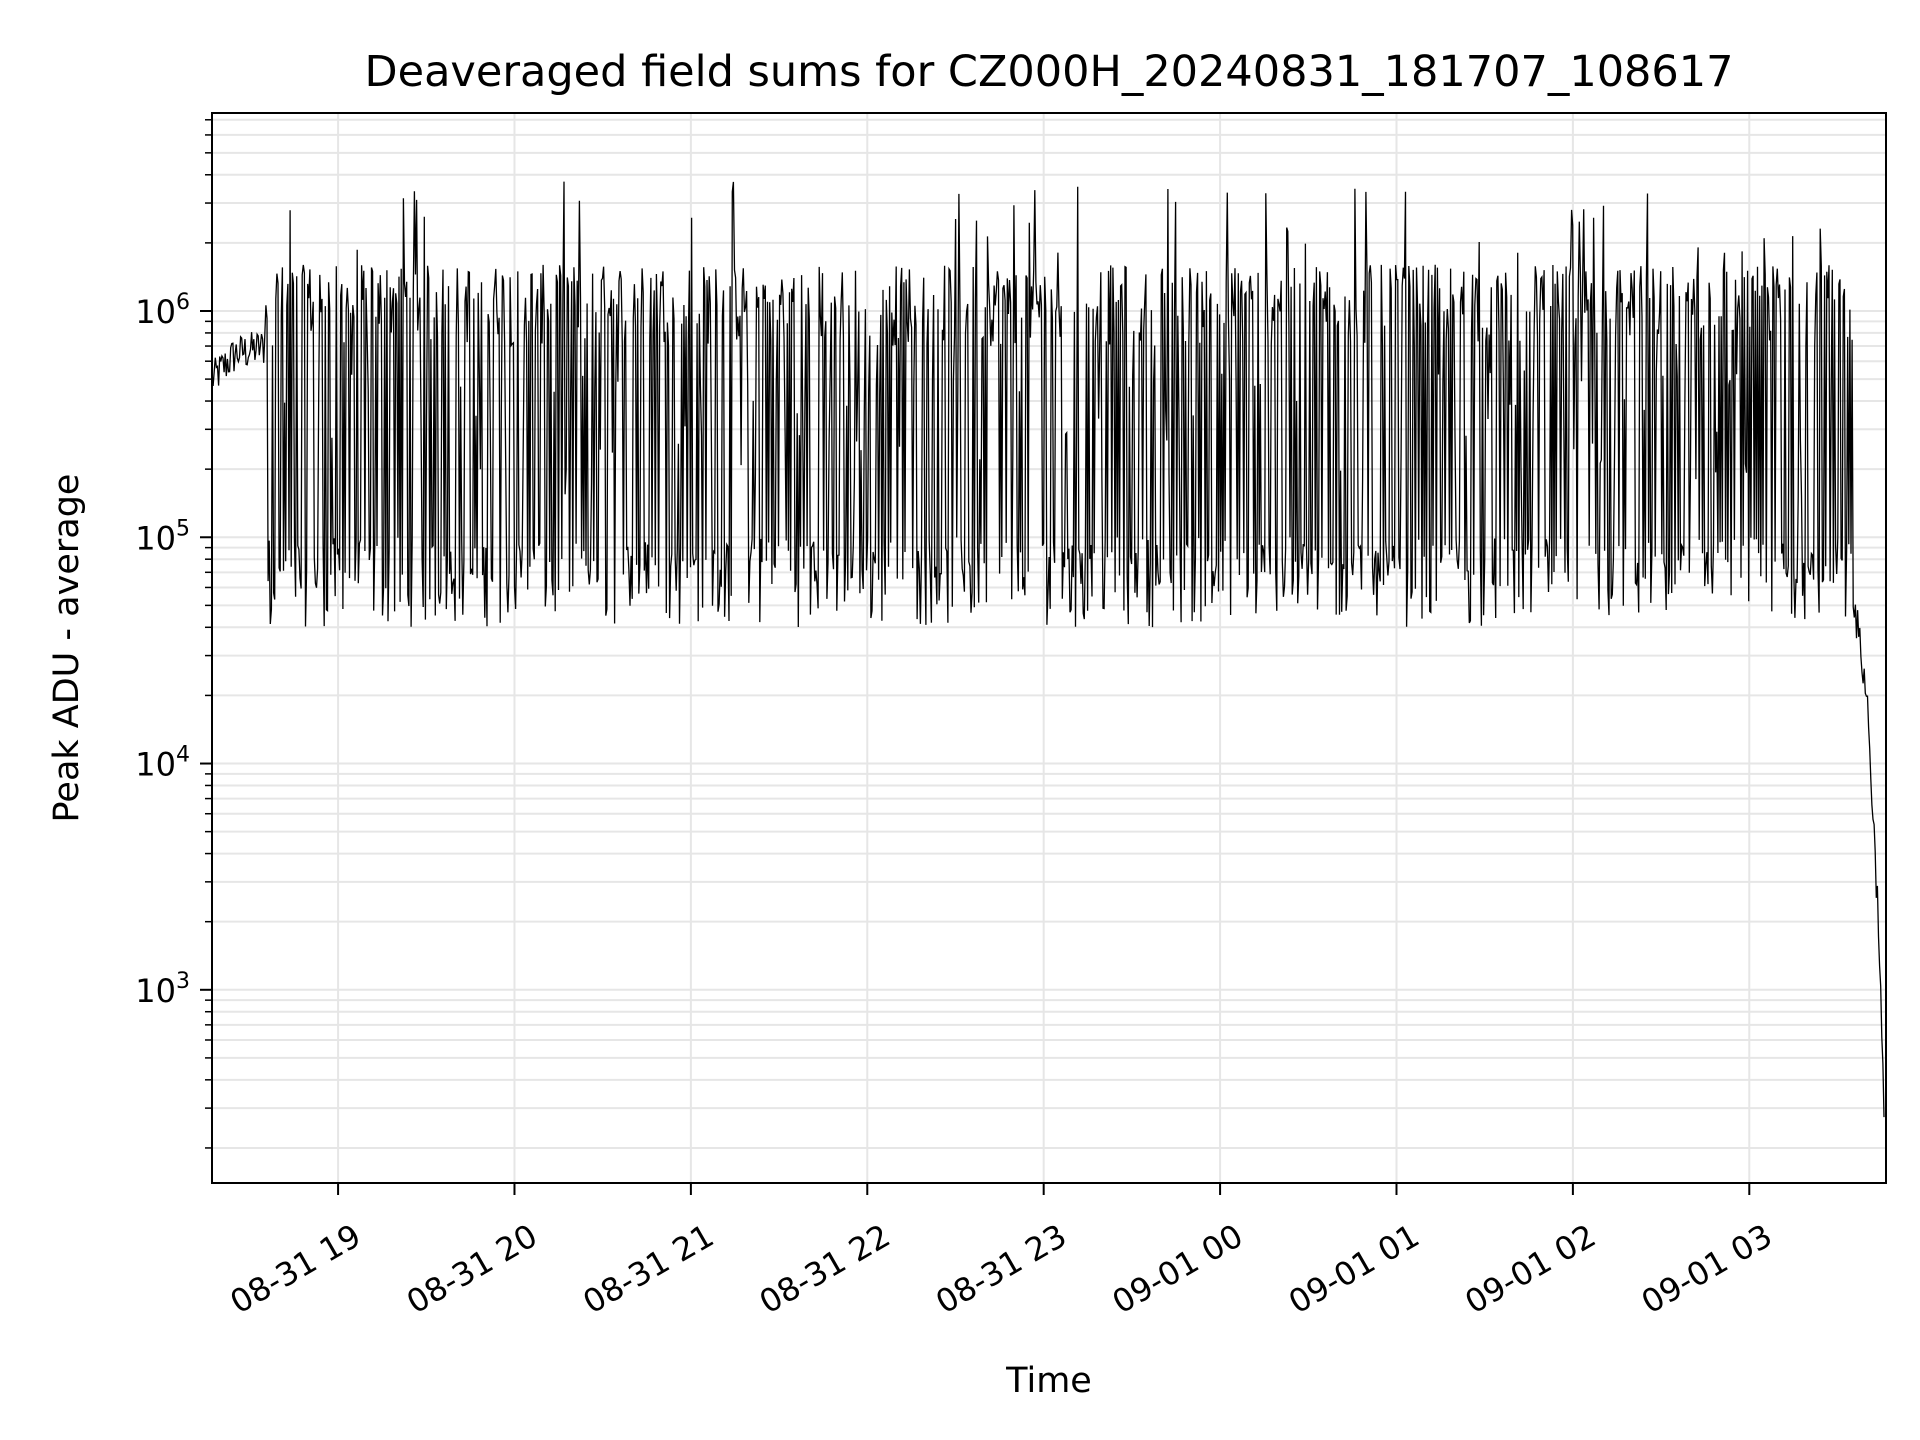 The width and height of the screenshot is (1920, 1440). Describe the element at coordinates (162, 536) in the screenshot. I see `y-tick-label: 105` at that location.